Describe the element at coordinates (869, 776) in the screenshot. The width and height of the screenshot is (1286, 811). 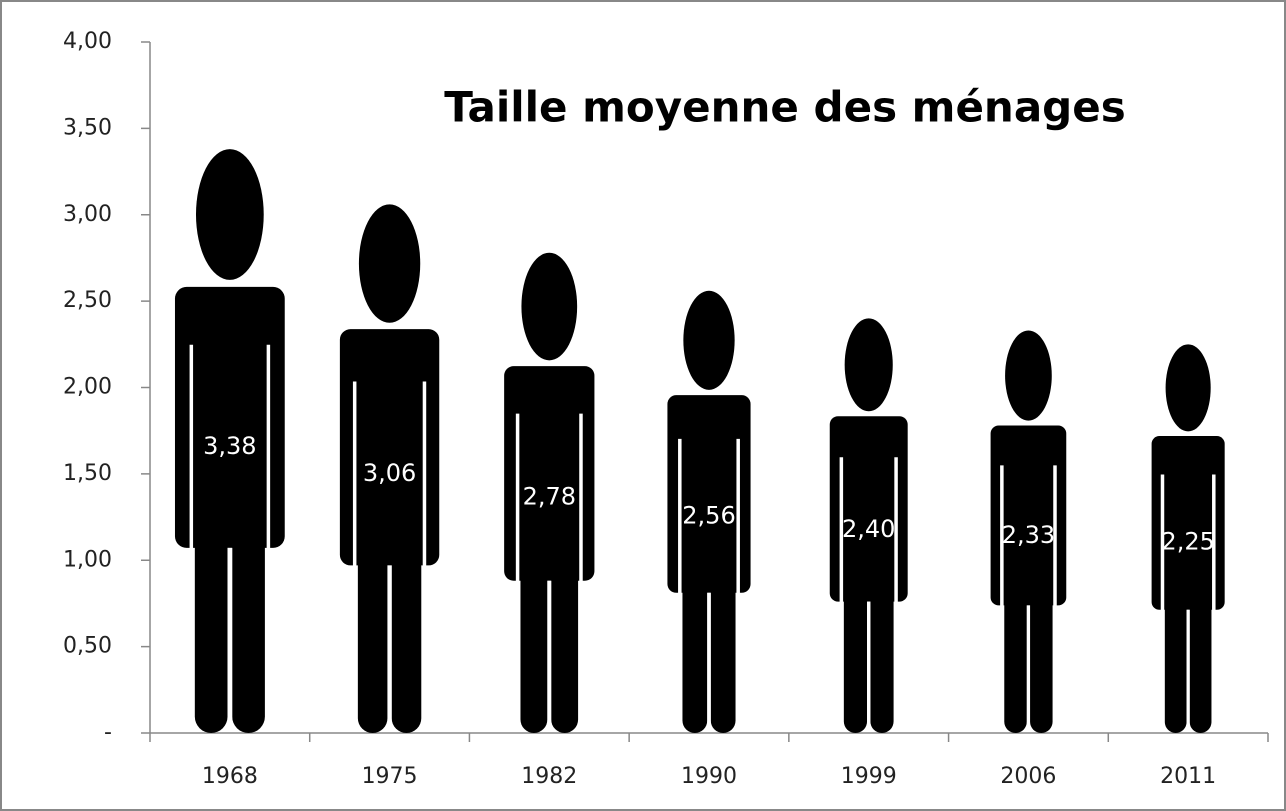
I see `x-tick-label: 1999` at that location.